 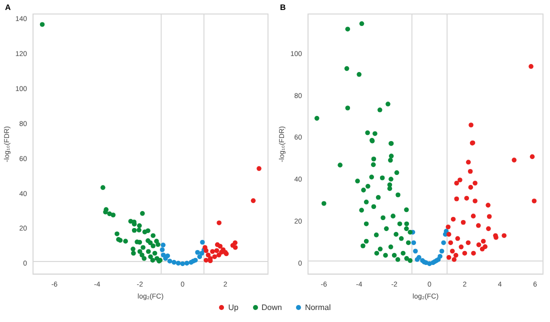 What do you see at coordinates (8, 7) in the screenshot?
I see `text: A` at bounding box center [8, 7].